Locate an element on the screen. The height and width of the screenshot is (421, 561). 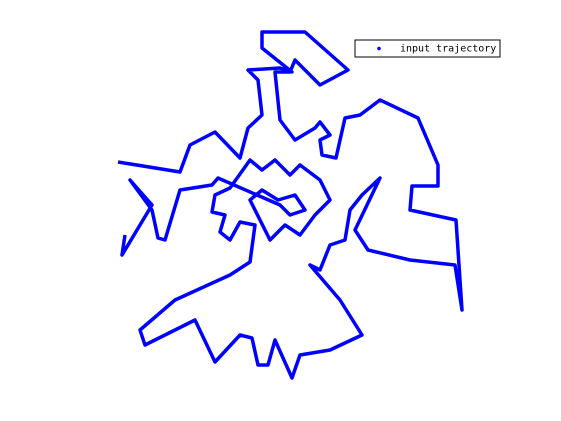
legend-box is located at coordinates (427, 48).